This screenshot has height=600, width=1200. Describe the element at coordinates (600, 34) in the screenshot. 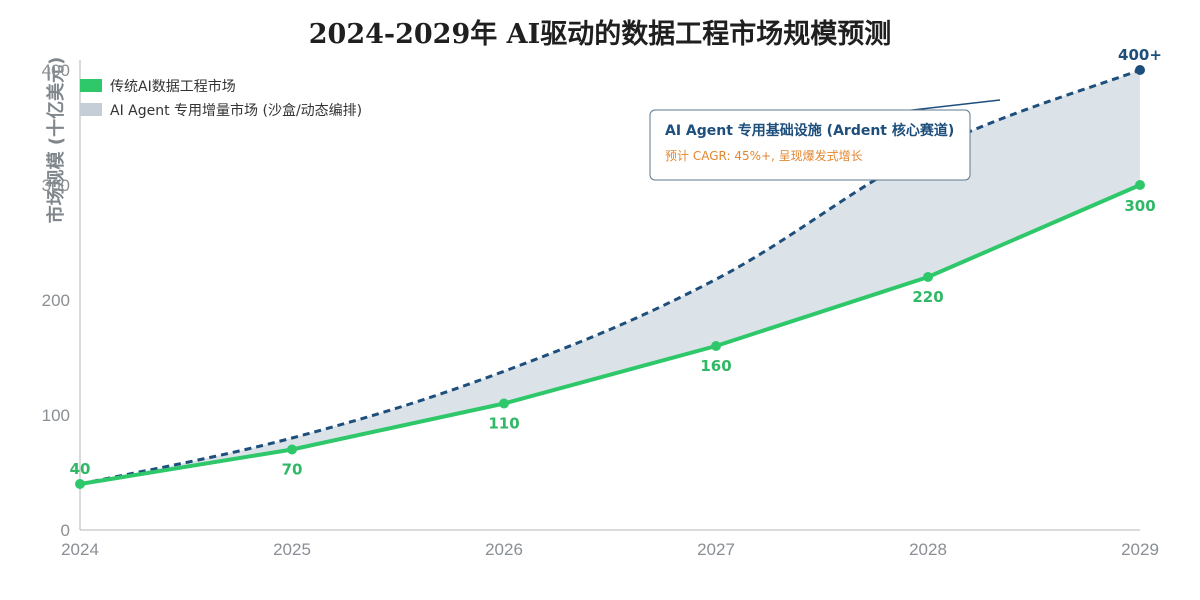

I see `chart-title: 2024-2029年 AI驱动的数据工程市场规模预测` at that location.